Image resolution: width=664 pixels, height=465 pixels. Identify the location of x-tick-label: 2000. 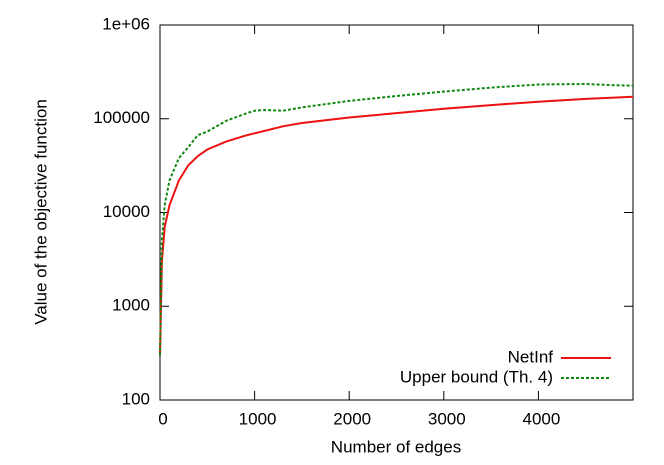
(352, 418).